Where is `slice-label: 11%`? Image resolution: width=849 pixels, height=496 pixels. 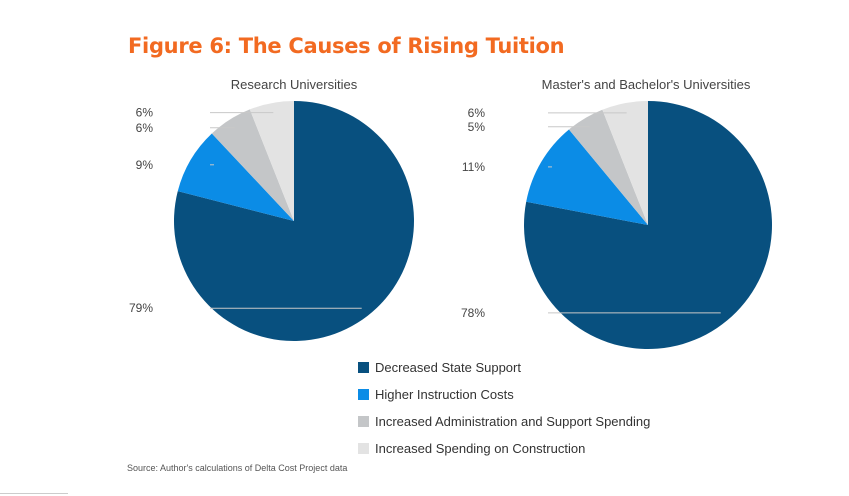
slice-label: 11% is located at coordinates (473, 167).